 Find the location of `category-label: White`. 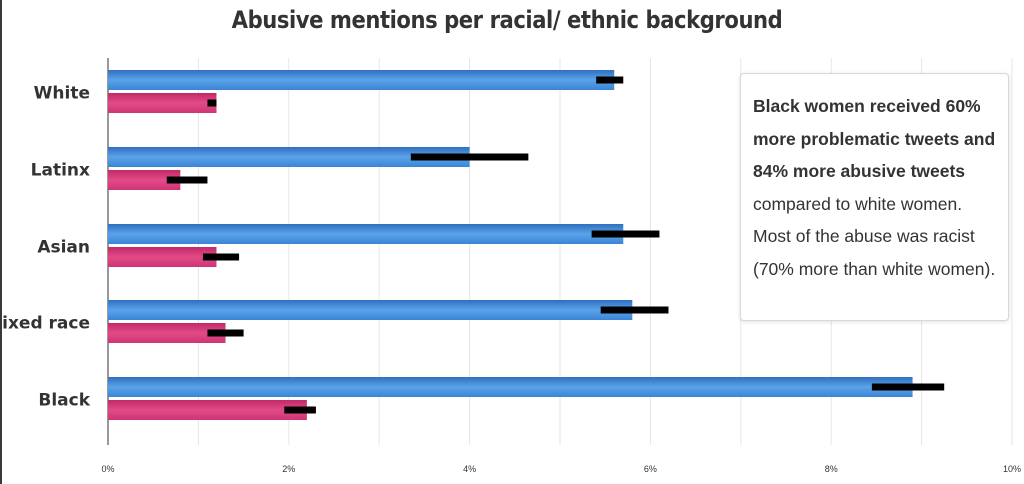

category-label: White is located at coordinates (62, 94).